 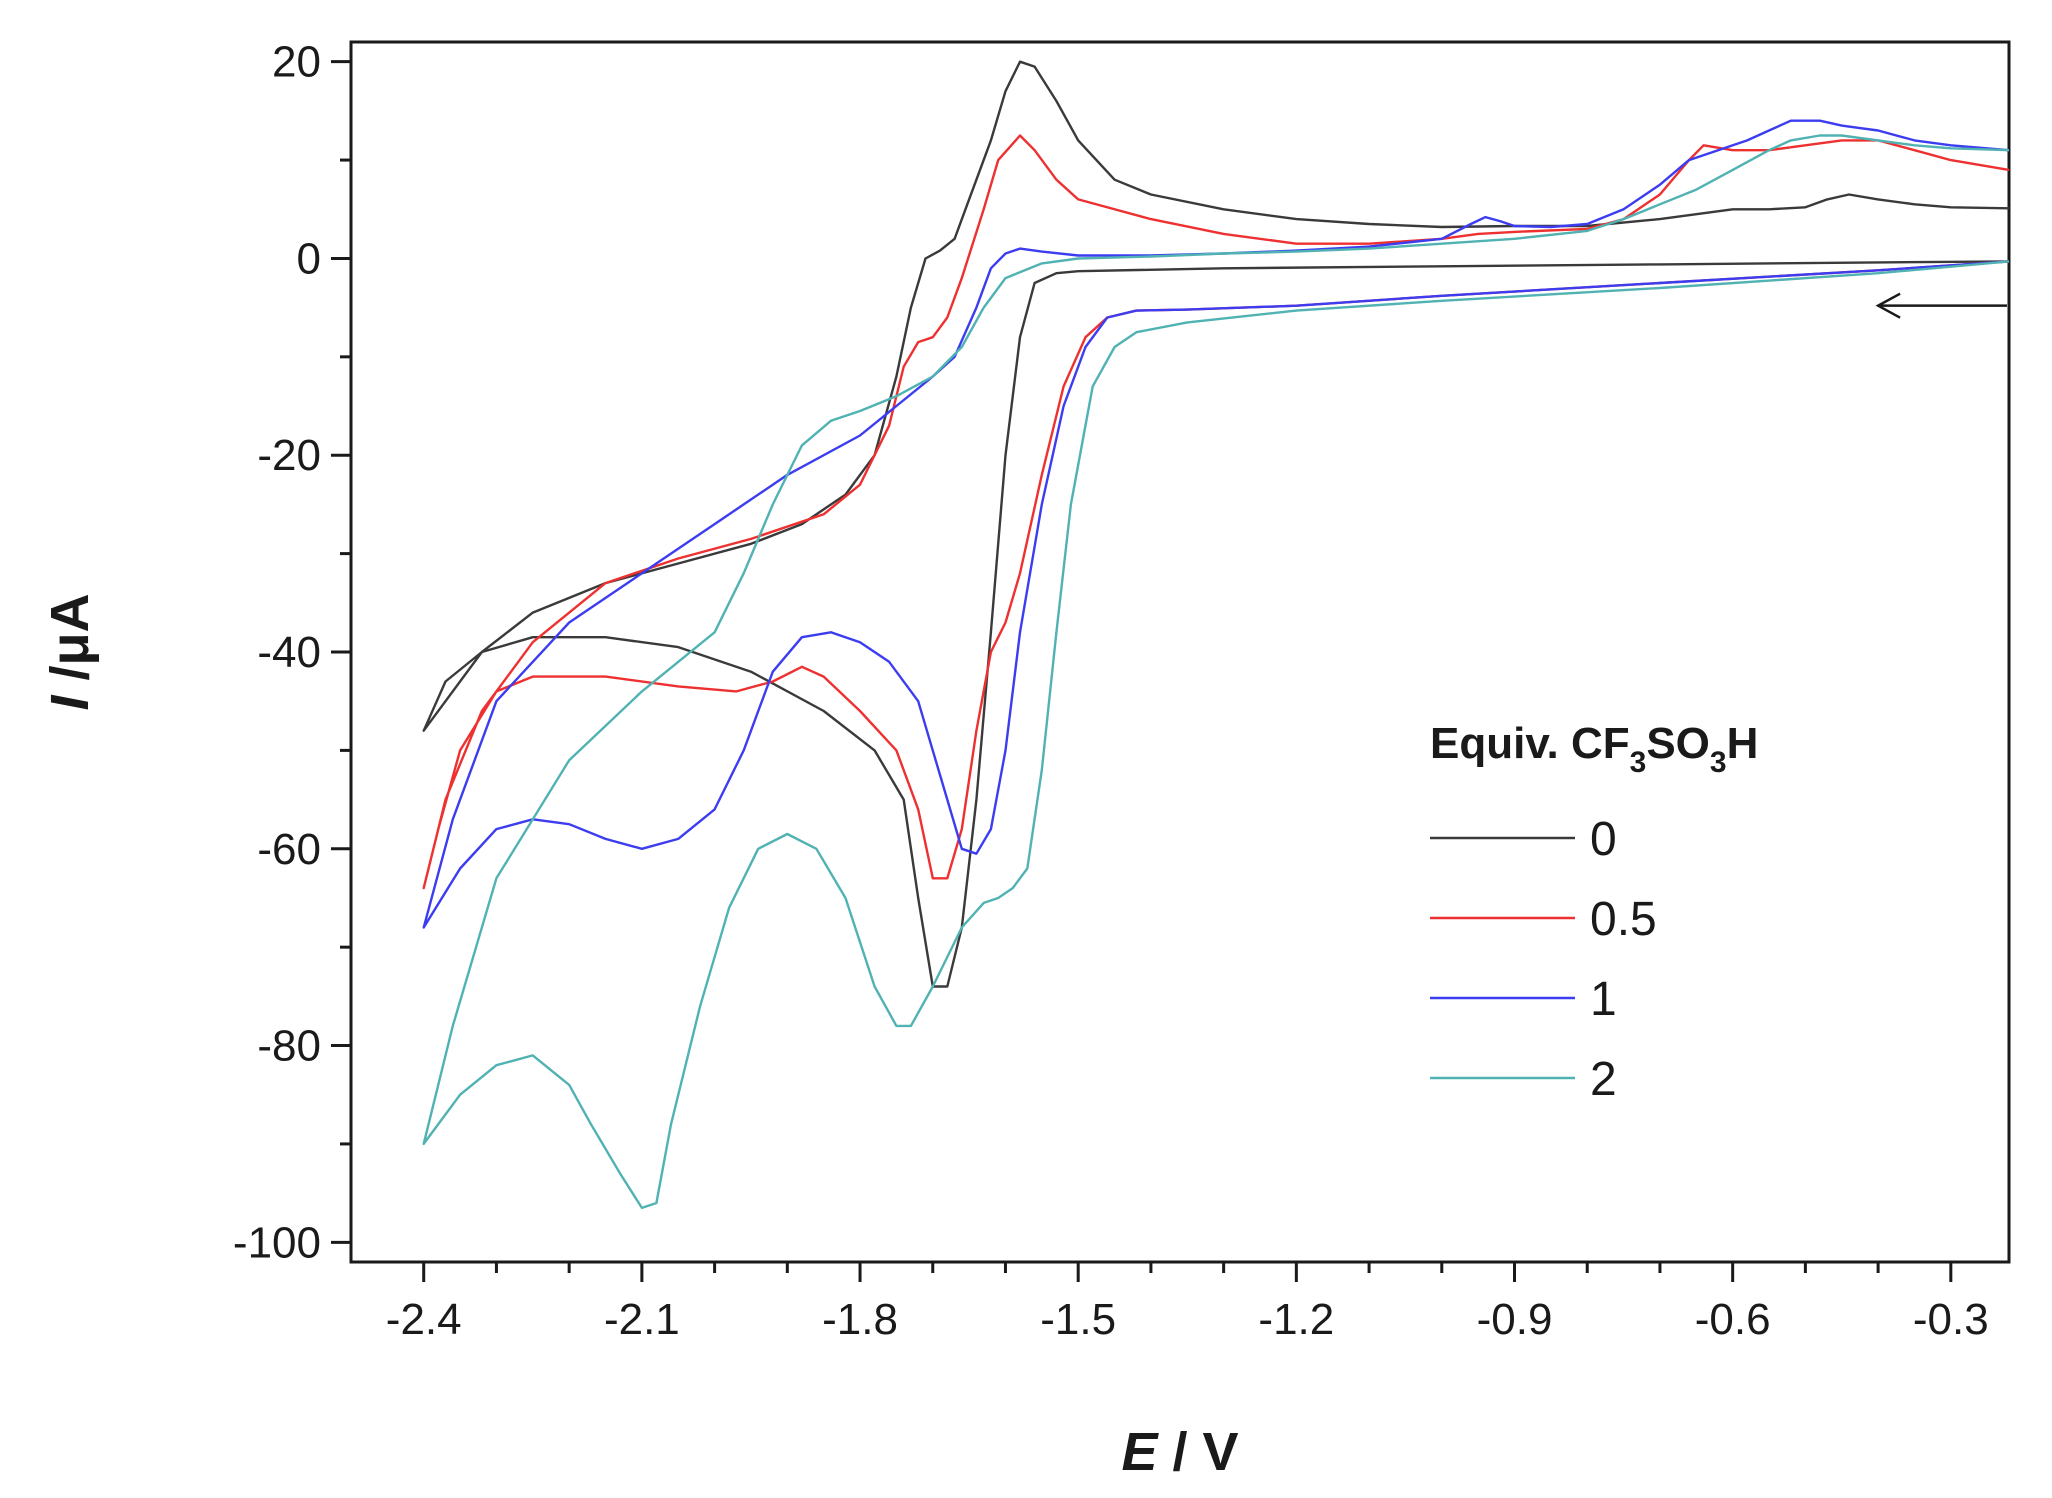 I want to click on x-tick-label: -1.2, so click(x=1296, y=1319).